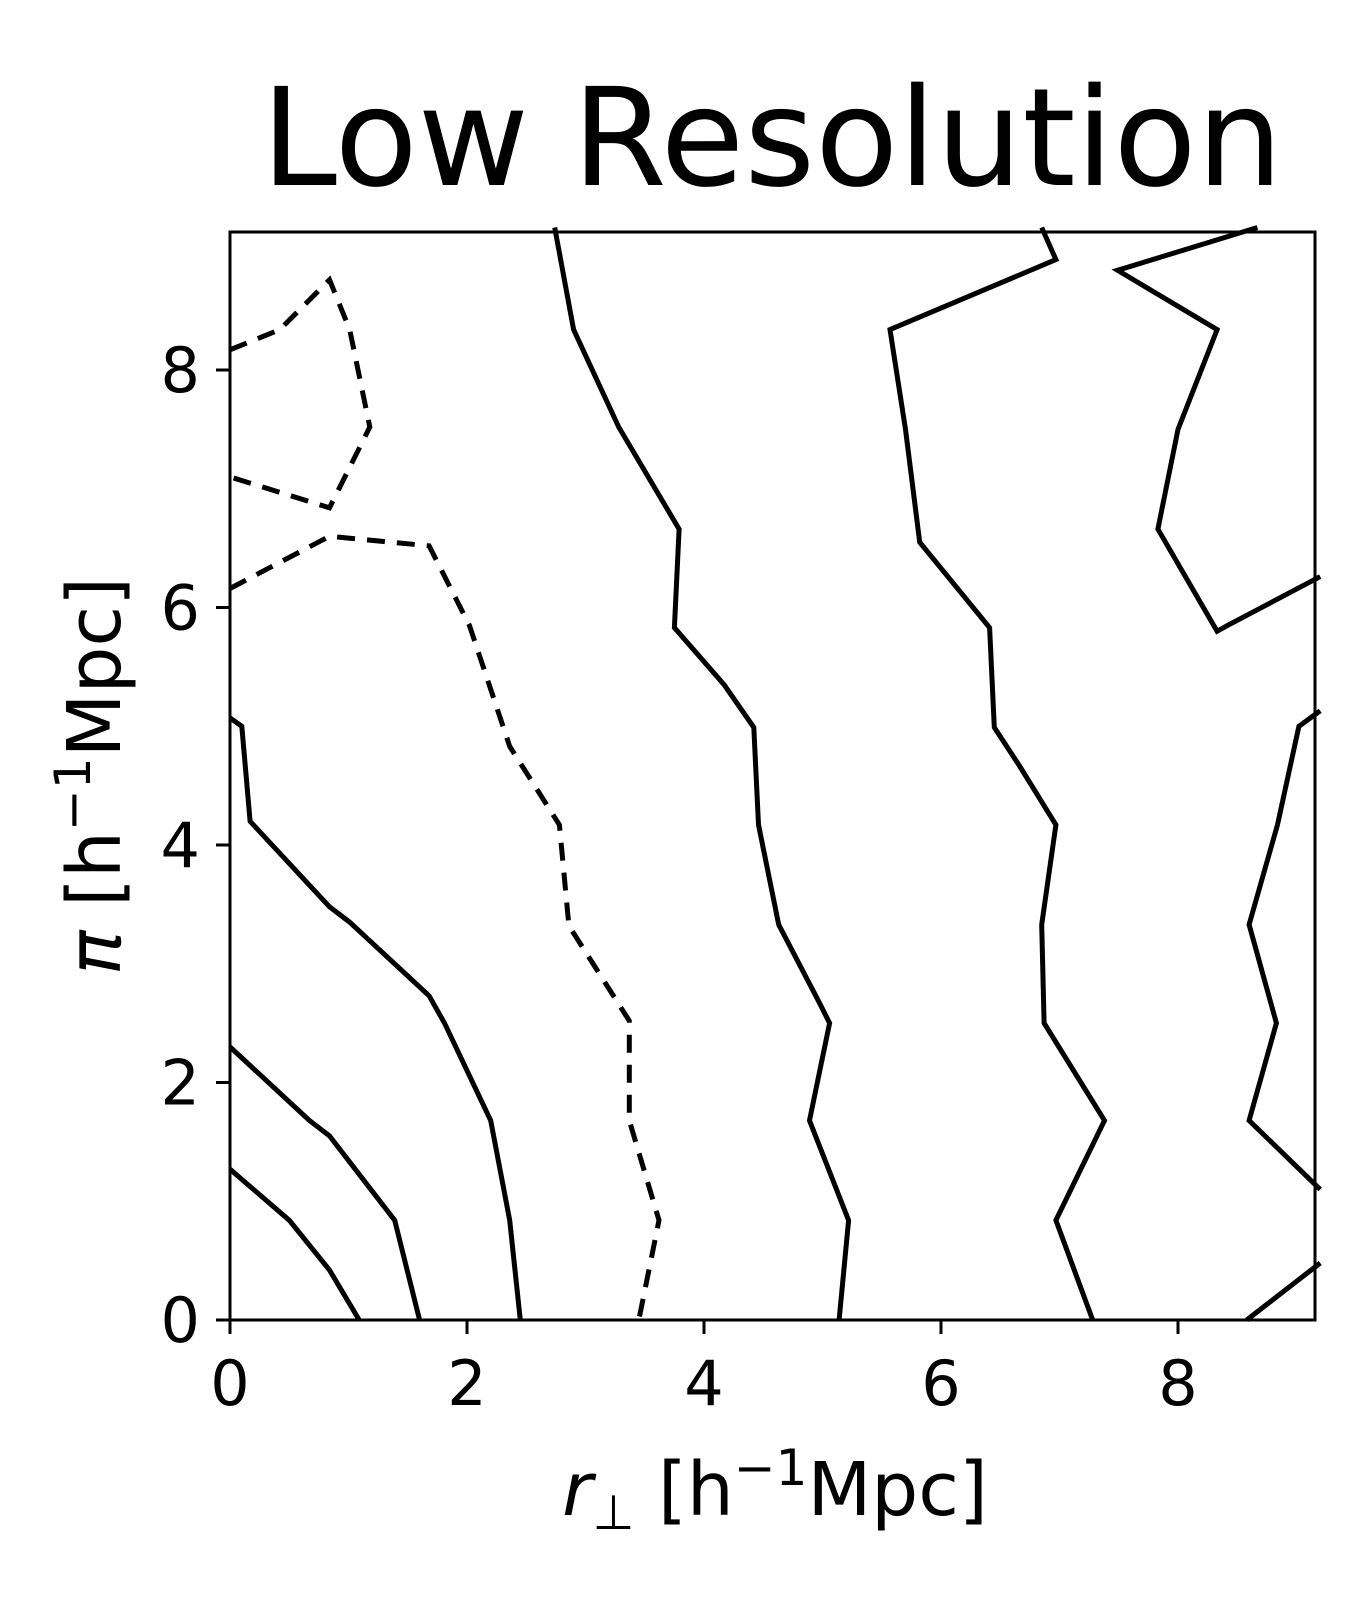 Image resolution: width=1370 pixels, height=1600 pixels. What do you see at coordinates (772, 139) in the screenshot?
I see `chart-title: Low Resolution` at bounding box center [772, 139].